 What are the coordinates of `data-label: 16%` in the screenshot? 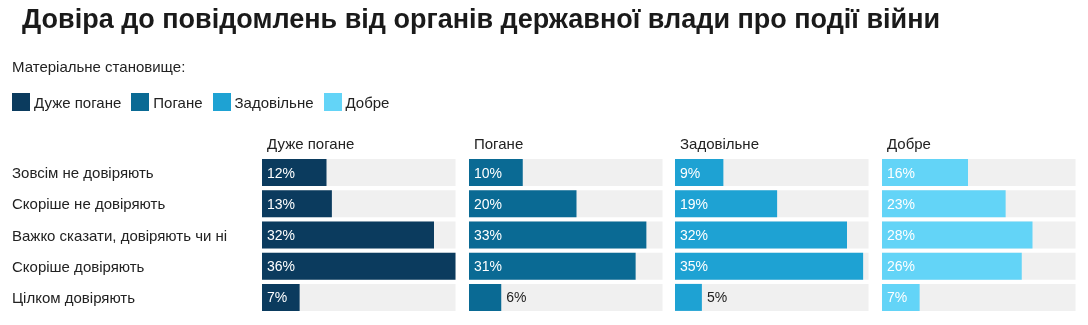 It's located at (900, 172).